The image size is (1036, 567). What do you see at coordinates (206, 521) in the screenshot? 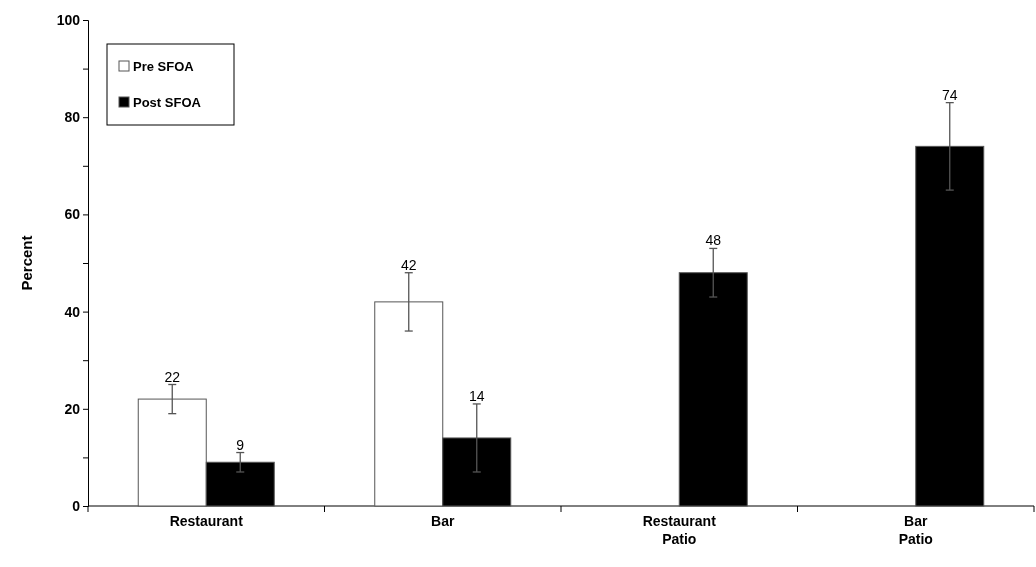
I see `x-tick-label: Restaurant` at bounding box center [206, 521].